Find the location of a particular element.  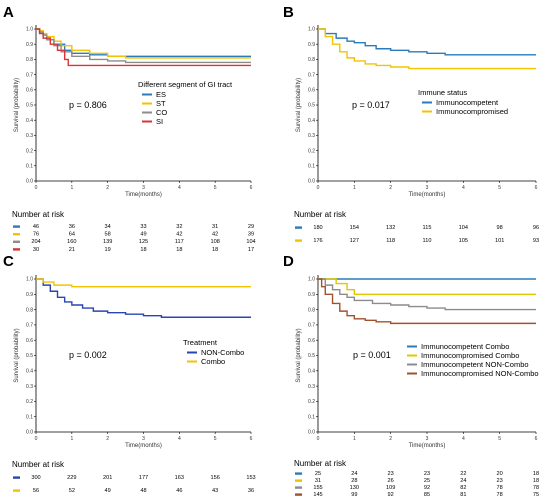

risk-count: 110 is located at coordinates (427, 241).